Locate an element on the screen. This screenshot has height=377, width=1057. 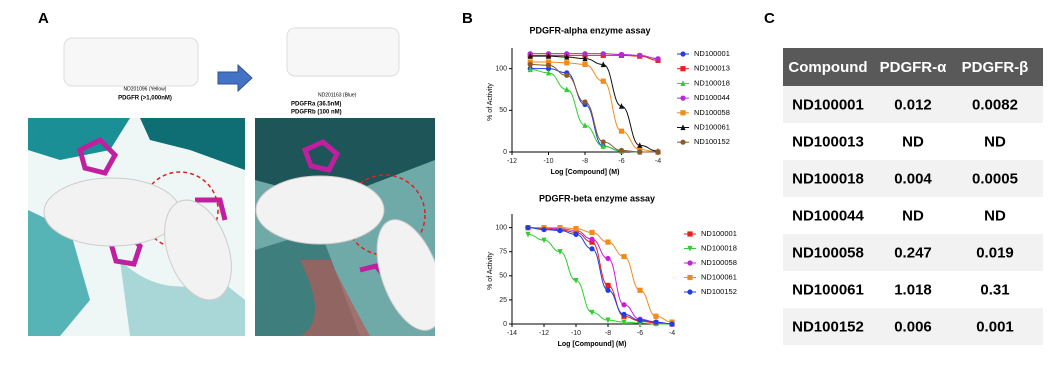
legend-label: ND100152 is located at coordinates (719, 291).